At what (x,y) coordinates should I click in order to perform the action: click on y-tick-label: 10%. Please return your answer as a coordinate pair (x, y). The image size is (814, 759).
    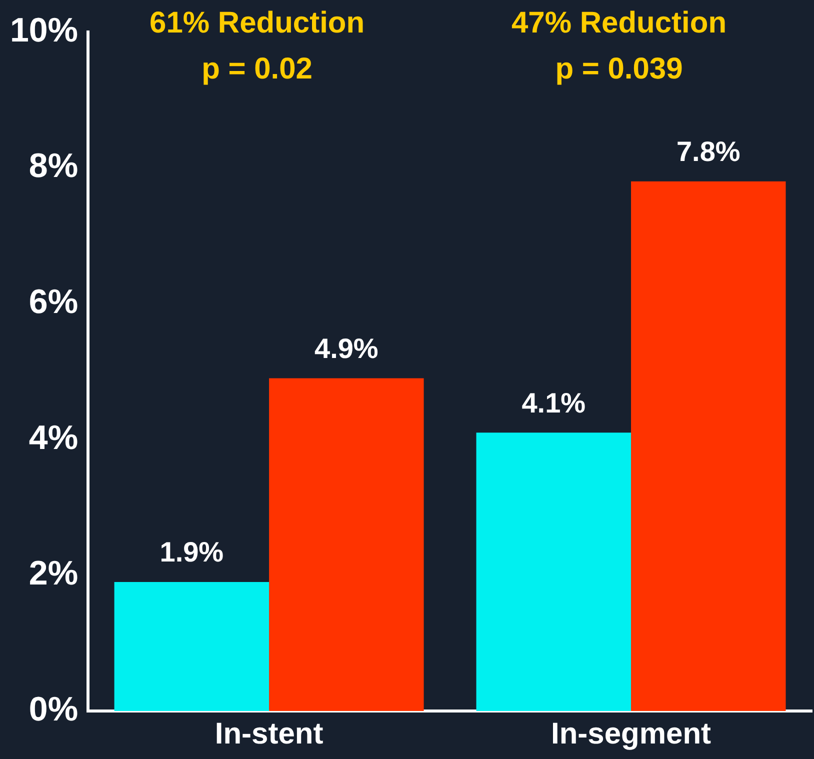
    Looking at the image, I should click on (44, 30).